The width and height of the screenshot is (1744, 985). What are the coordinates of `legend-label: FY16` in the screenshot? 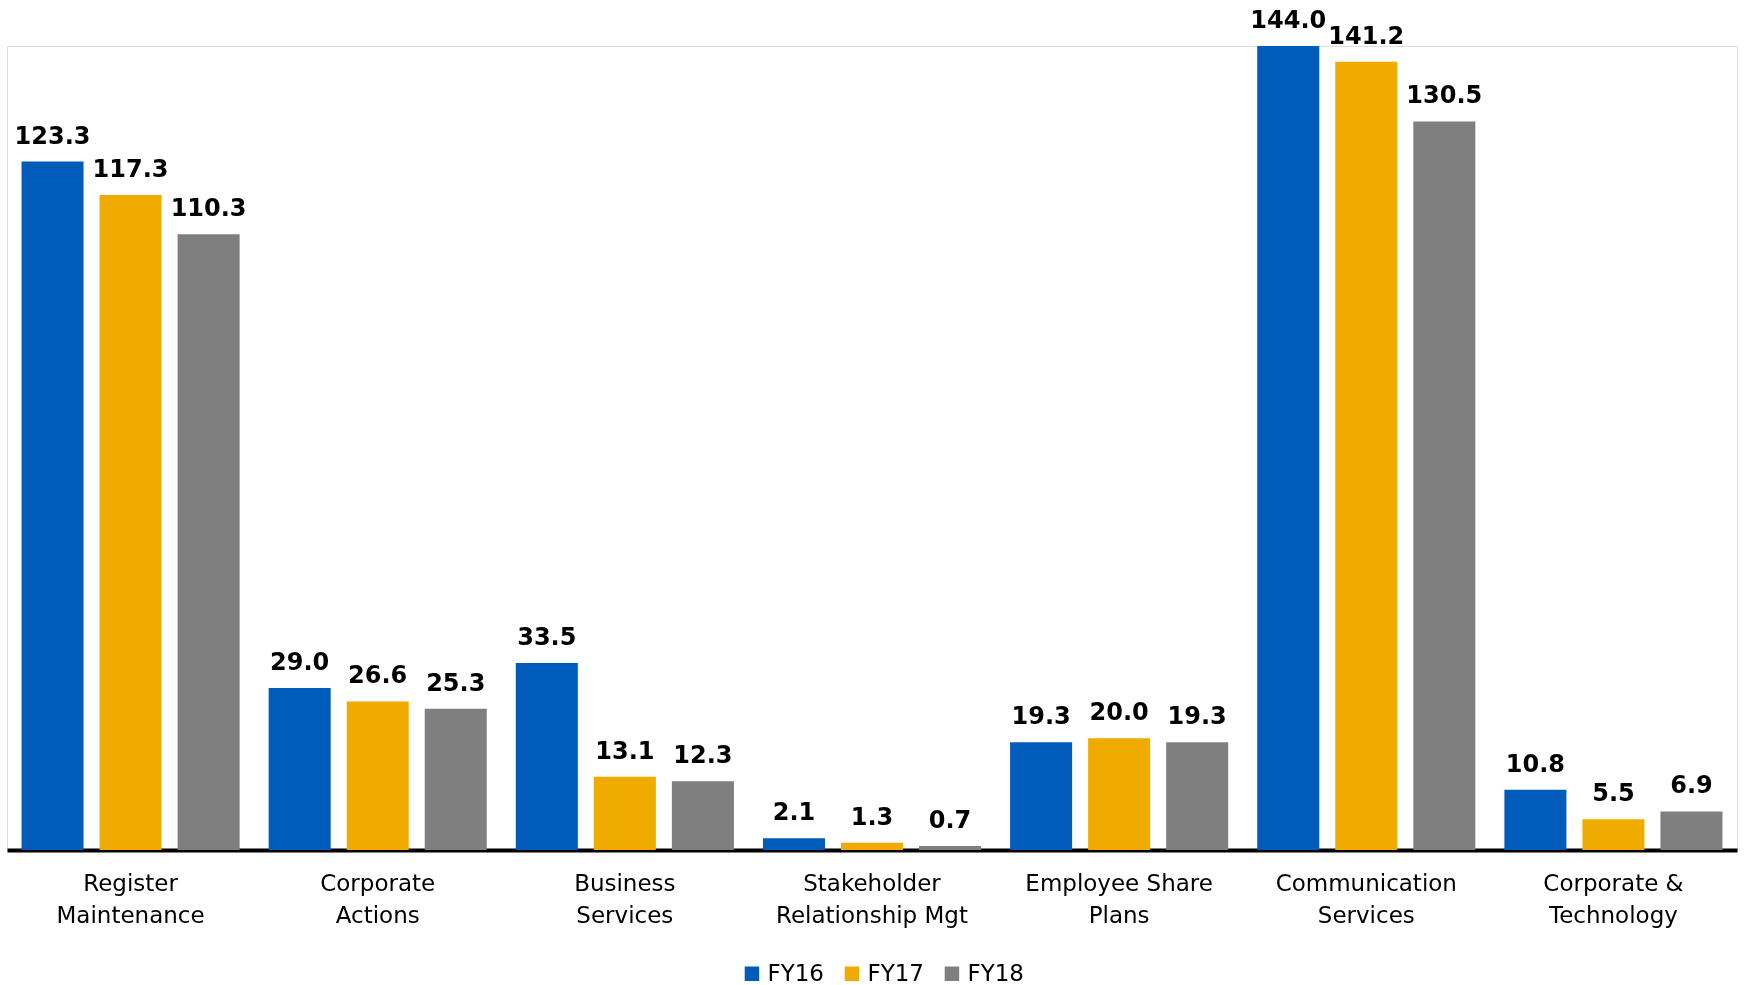 It's located at (795, 972).